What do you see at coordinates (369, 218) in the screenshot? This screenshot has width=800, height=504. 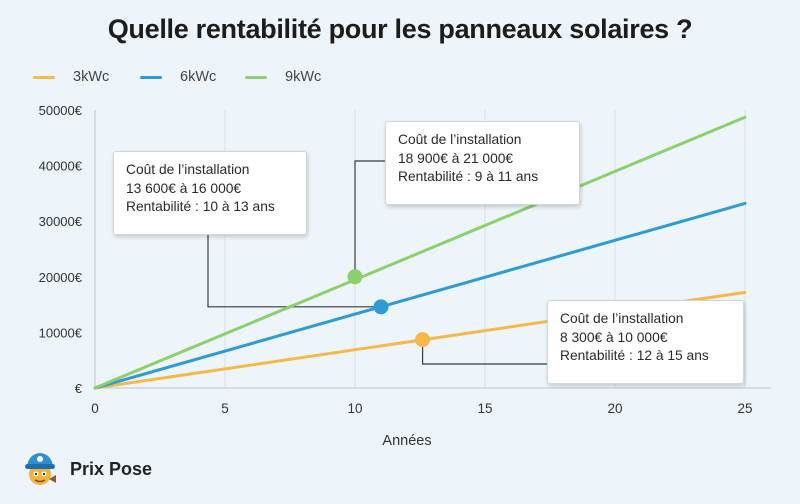 I see `leader-top-callout` at bounding box center [369, 218].